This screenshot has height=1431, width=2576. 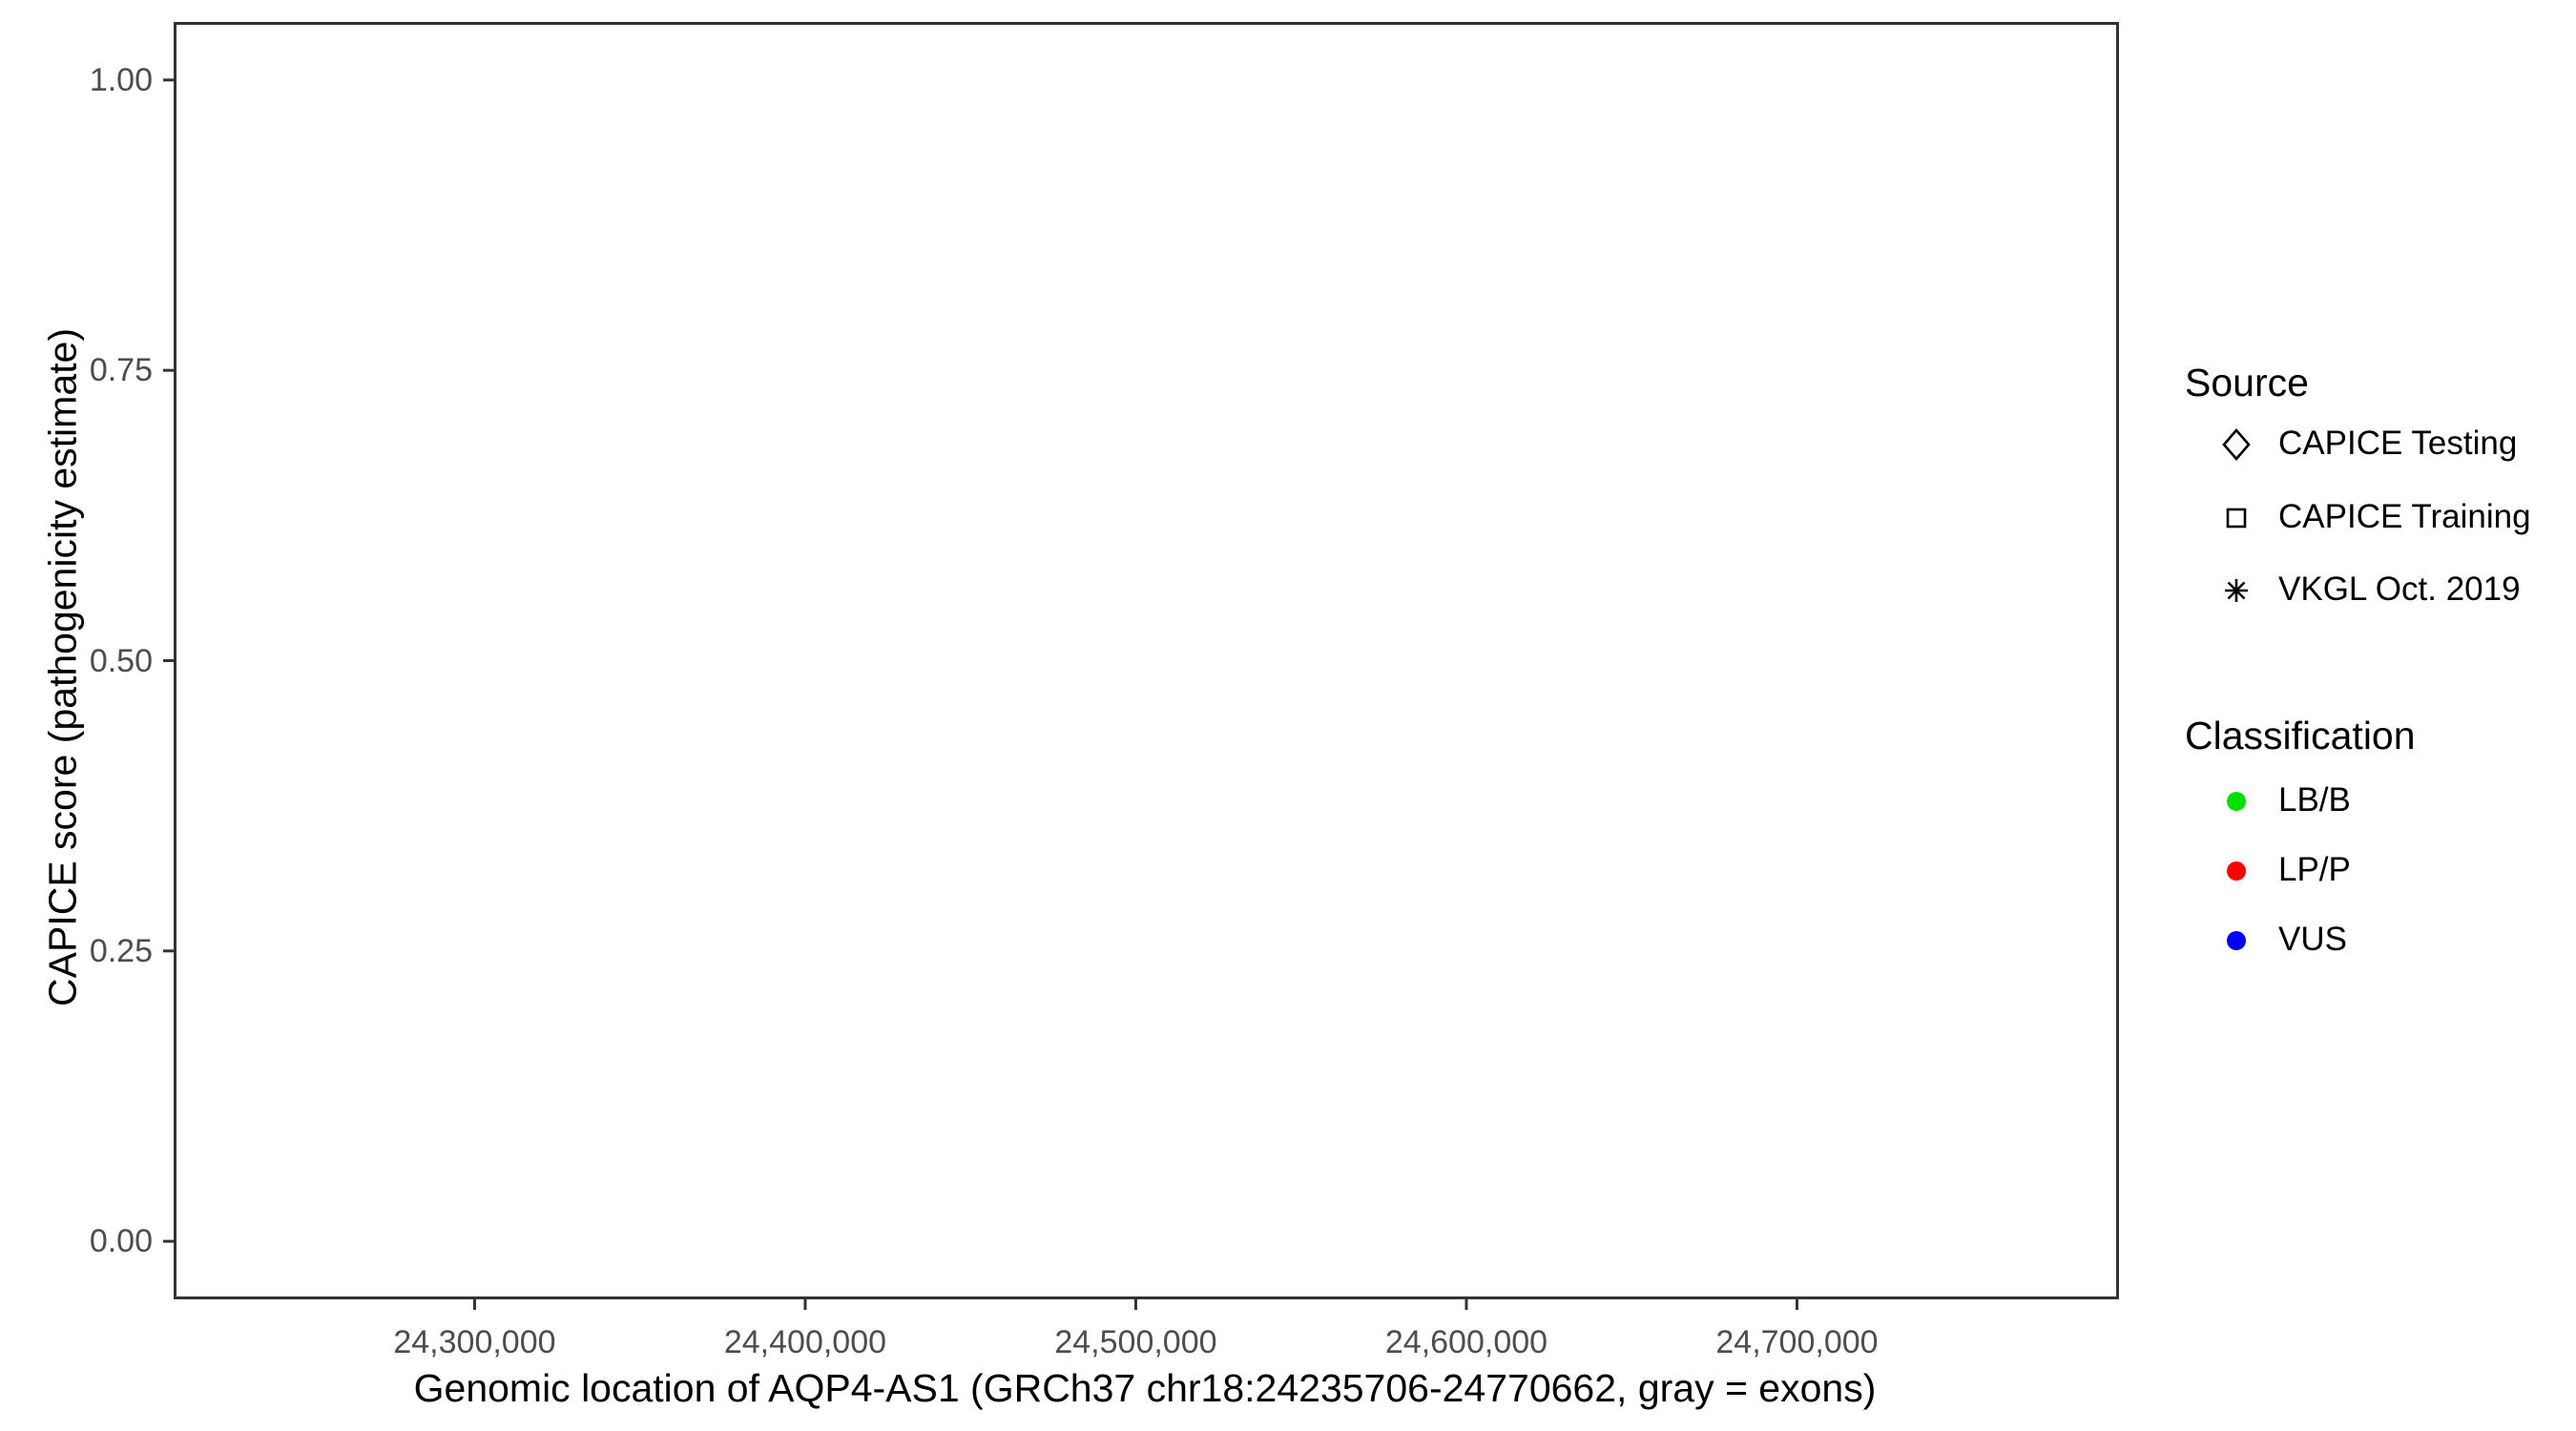 What do you see at coordinates (1135, 1342) in the screenshot?
I see `x-tick-label: 24,500,000` at bounding box center [1135, 1342].